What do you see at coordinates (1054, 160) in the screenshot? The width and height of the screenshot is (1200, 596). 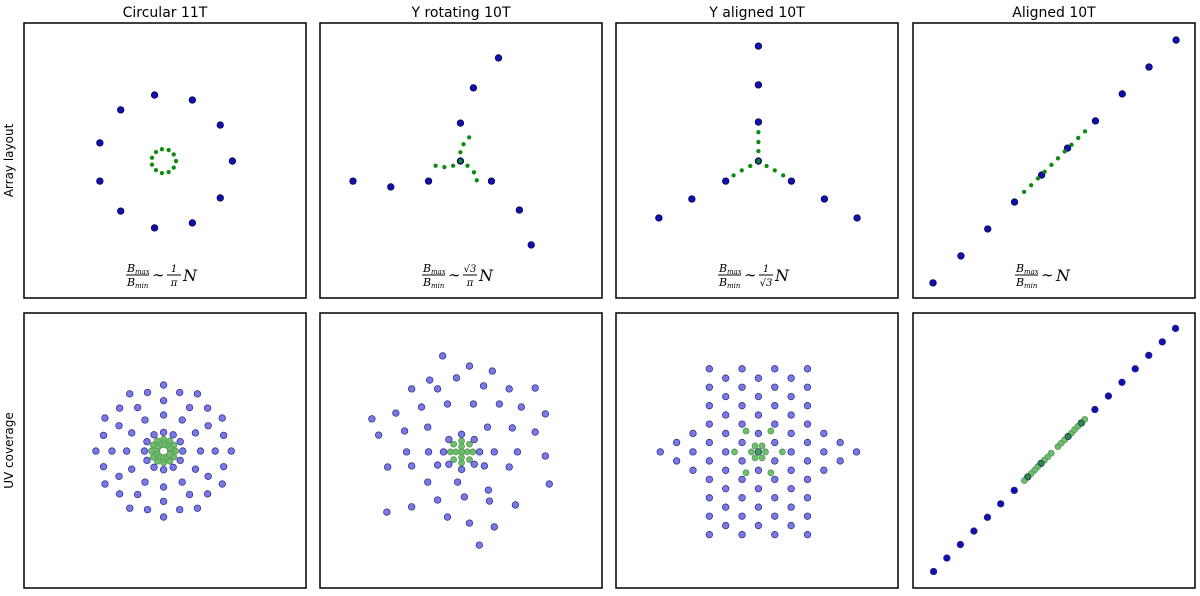 I see `panel-frame` at bounding box center [1054, 160].